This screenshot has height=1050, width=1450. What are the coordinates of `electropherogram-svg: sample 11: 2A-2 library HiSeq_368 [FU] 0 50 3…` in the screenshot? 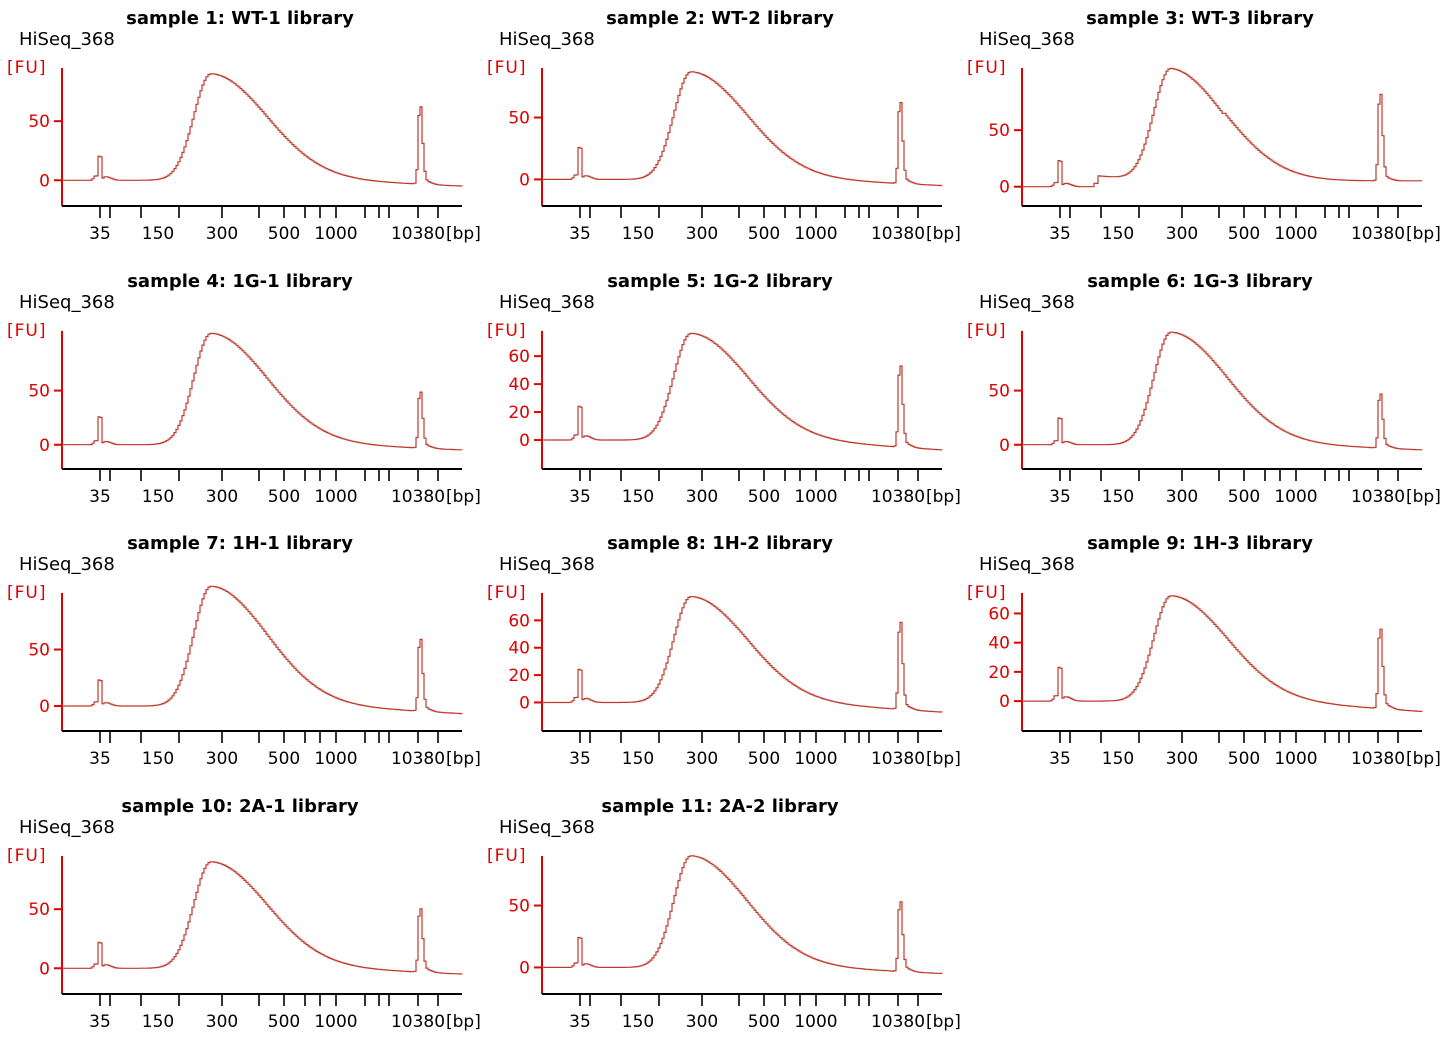 It's located at (724, 914).